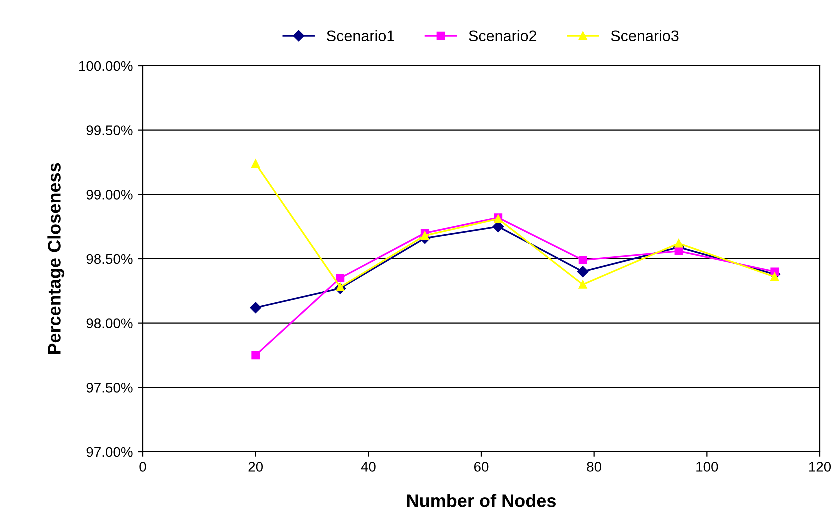 This screenshot has height=529, width=835. What do you see at coordinates (109, 259) in the screenshot?
I see `y-tick-label: 98.50%` at bounding box center [109, 259].